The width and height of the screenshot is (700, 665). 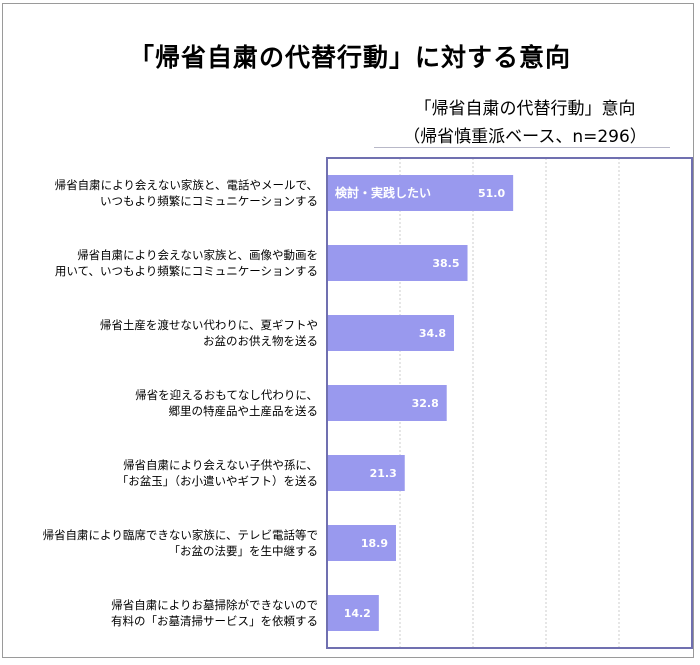 What do you see at coordinates (244, 551) in the screenshot?
I see `category-label: 「お盆の法要」を生中継する` at bounding box center [244, 551].